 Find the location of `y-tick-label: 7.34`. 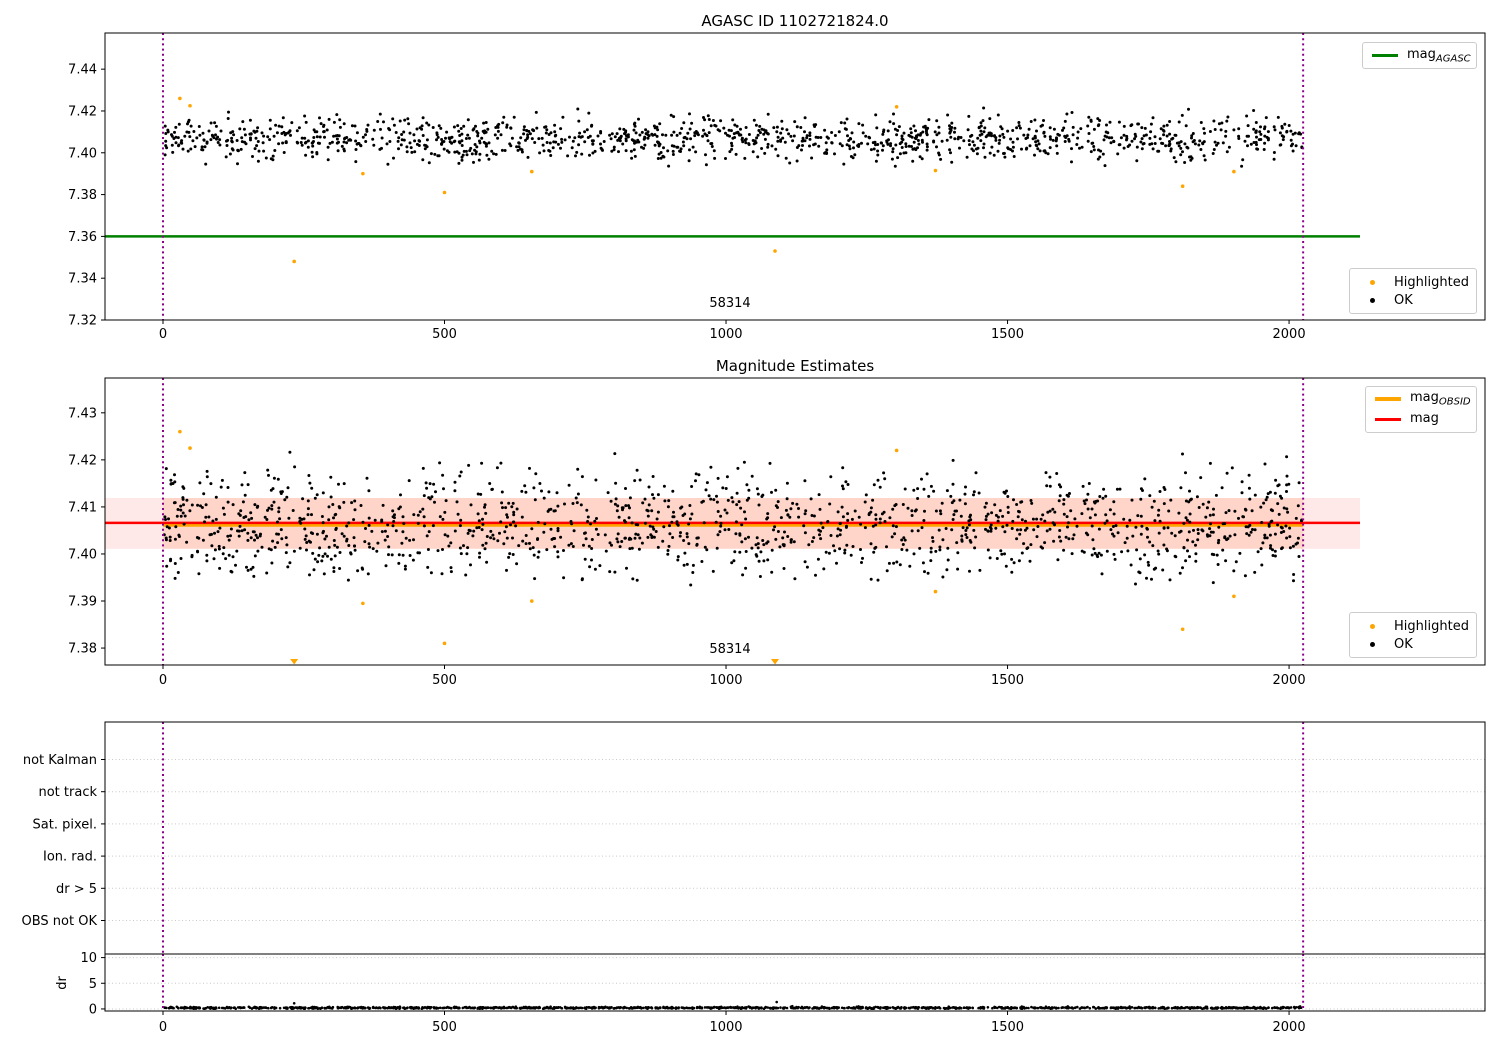

y-tick-label: 7.34 is located at coordinates (82, 279).